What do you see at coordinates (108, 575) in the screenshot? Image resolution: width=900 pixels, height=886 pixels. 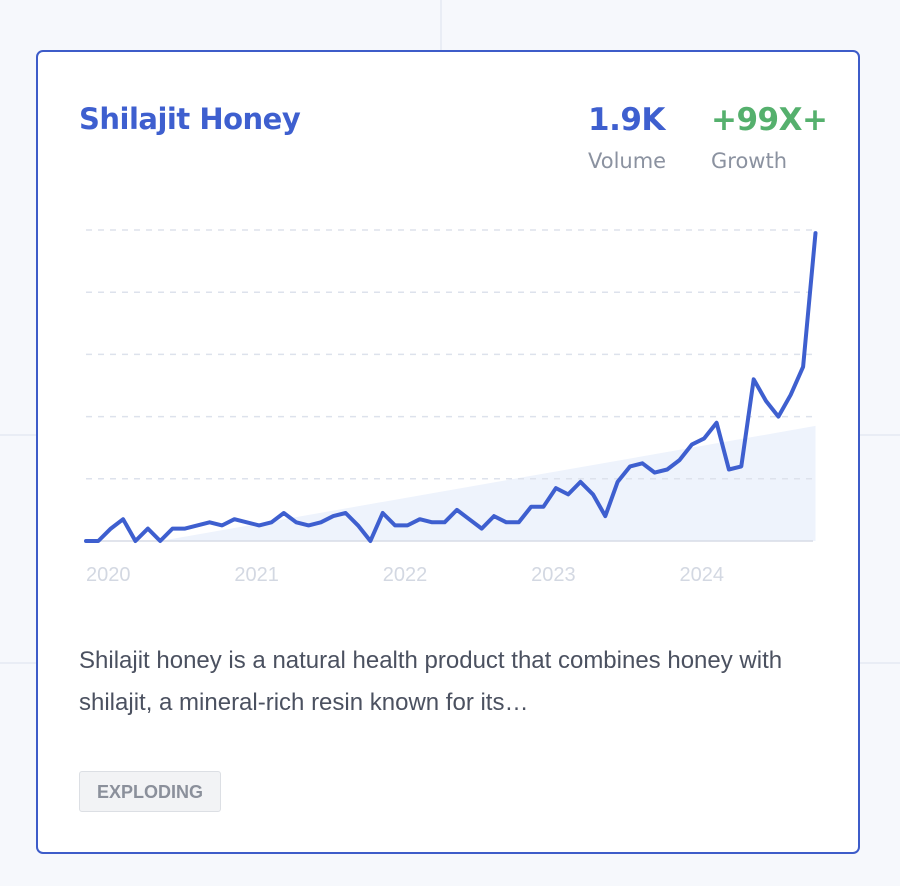 I see `x-tick-label: 2020` at bounding box center [108, 575].